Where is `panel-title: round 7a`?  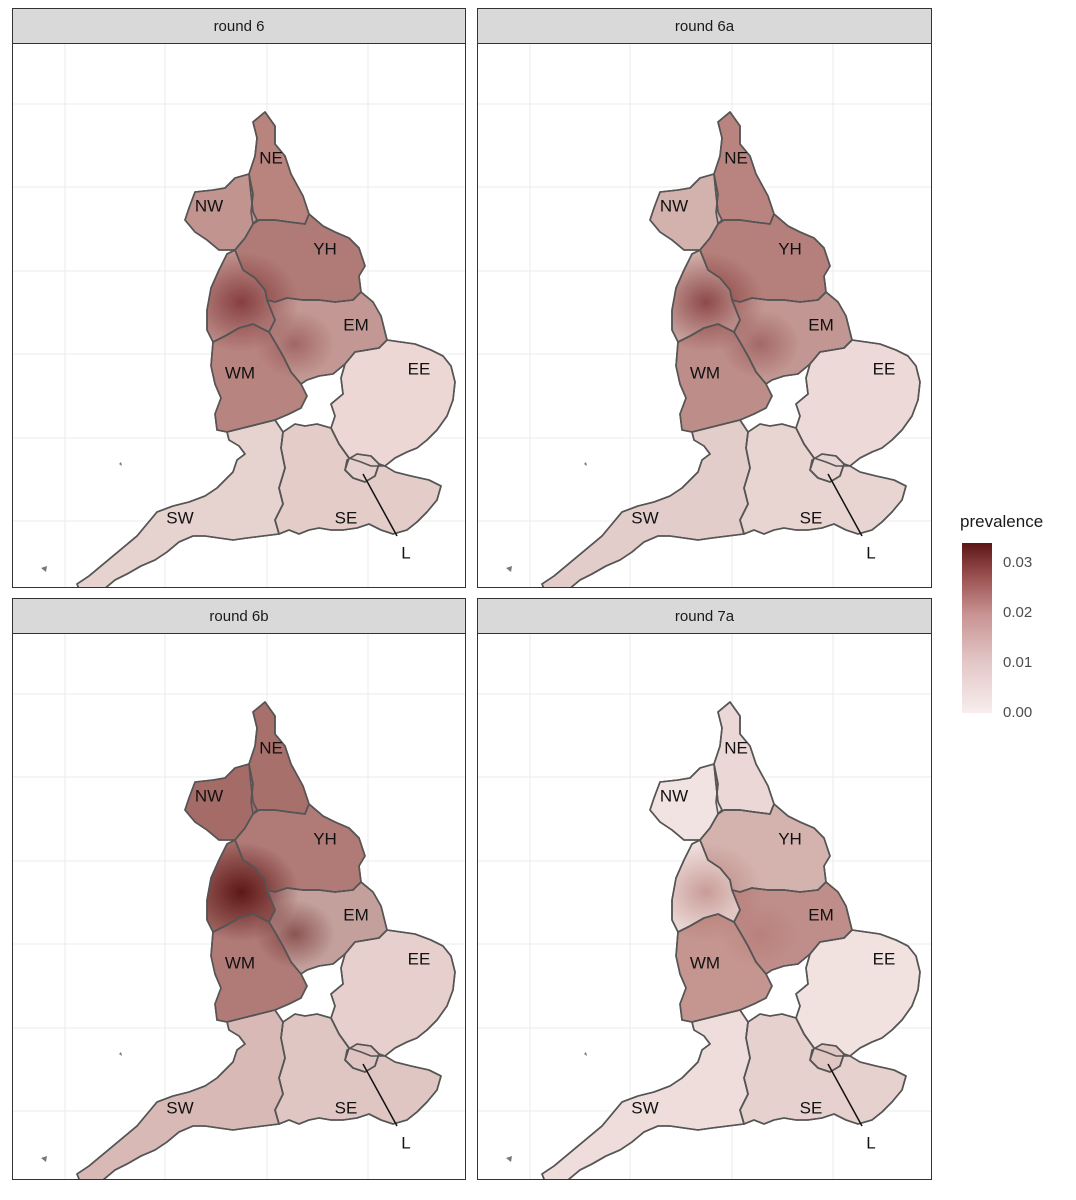 panel-title: round 7a is located at coordinates (704, 616).